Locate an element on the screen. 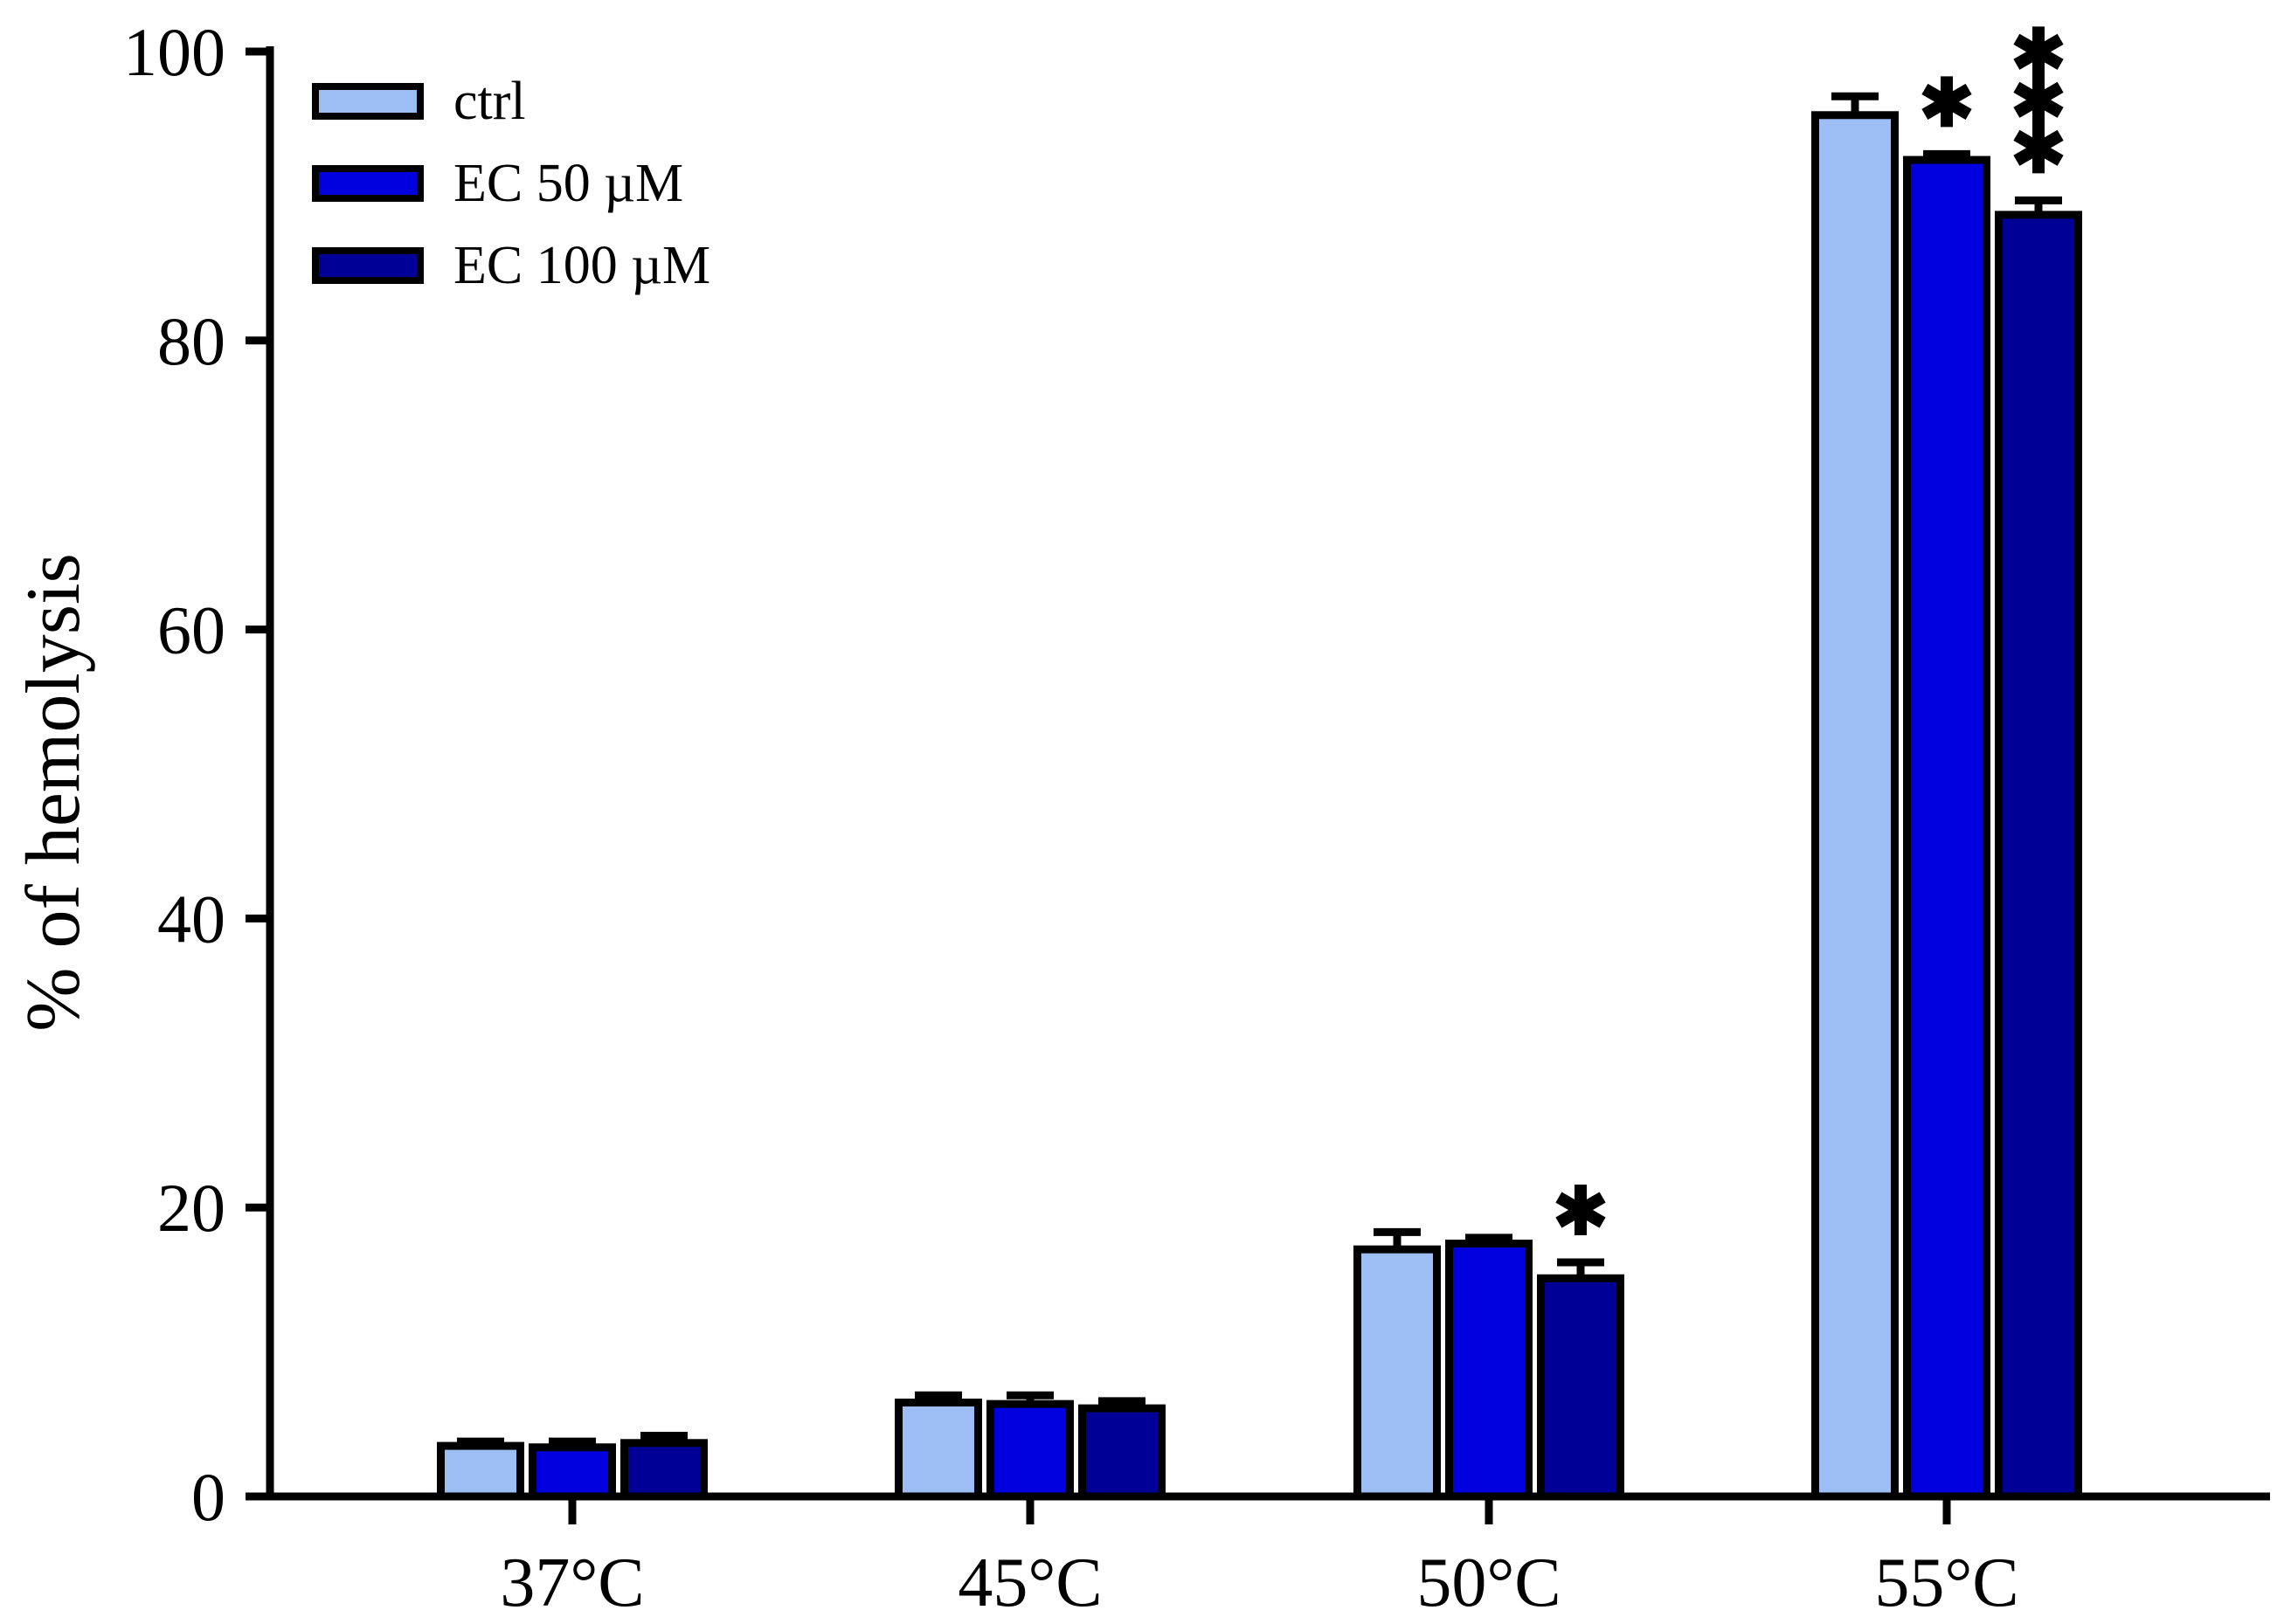  bar-ctrl-37-c is located at coordinates (480, 1471).